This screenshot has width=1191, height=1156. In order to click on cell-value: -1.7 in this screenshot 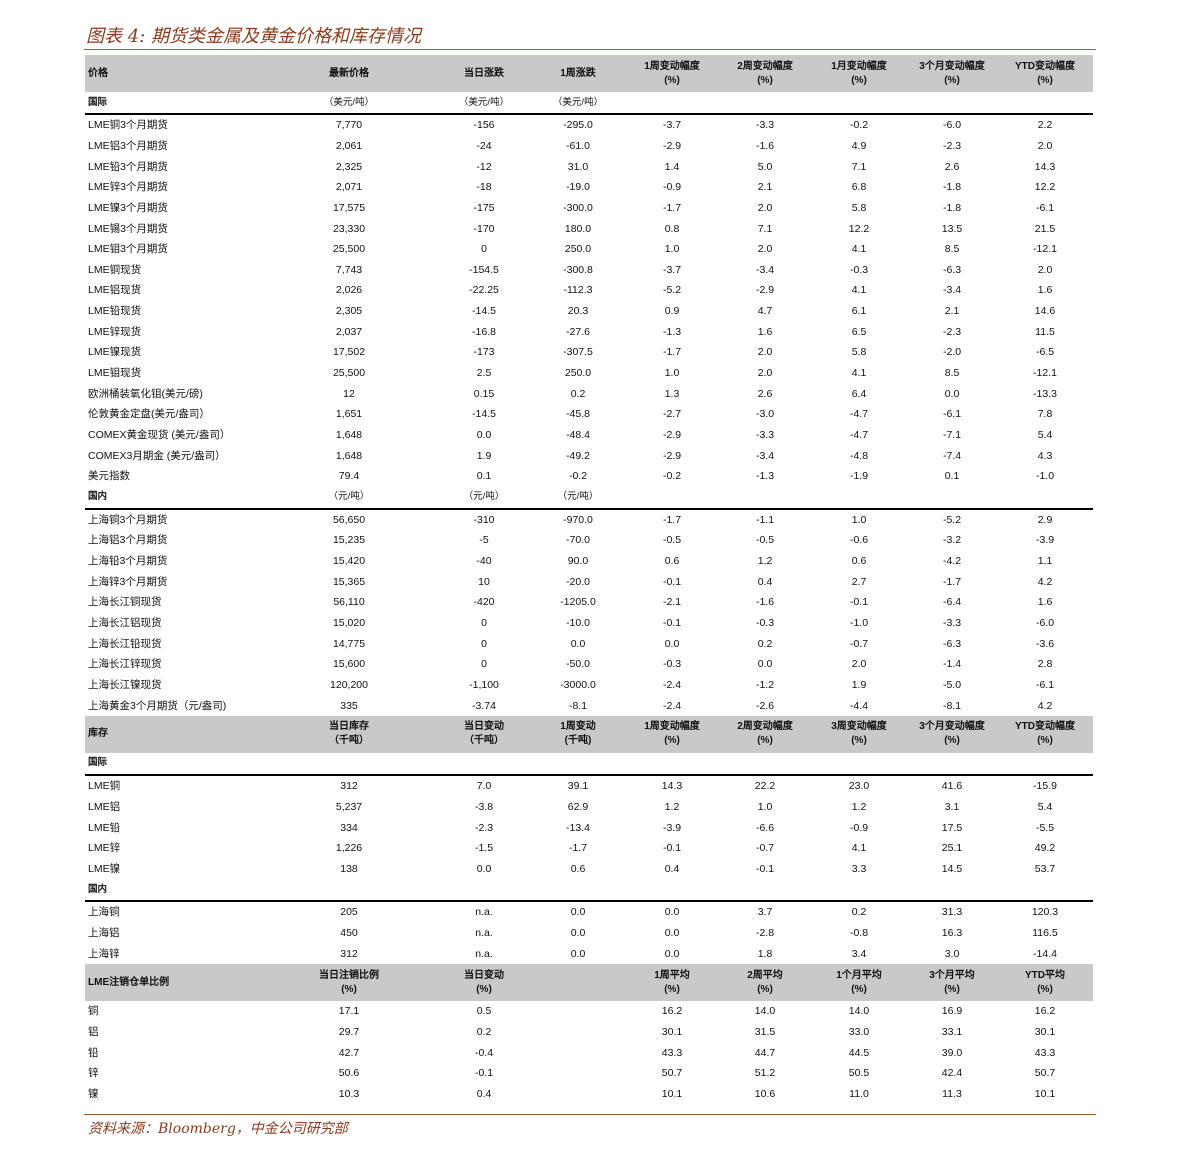, I will do `click(672, 519)`.